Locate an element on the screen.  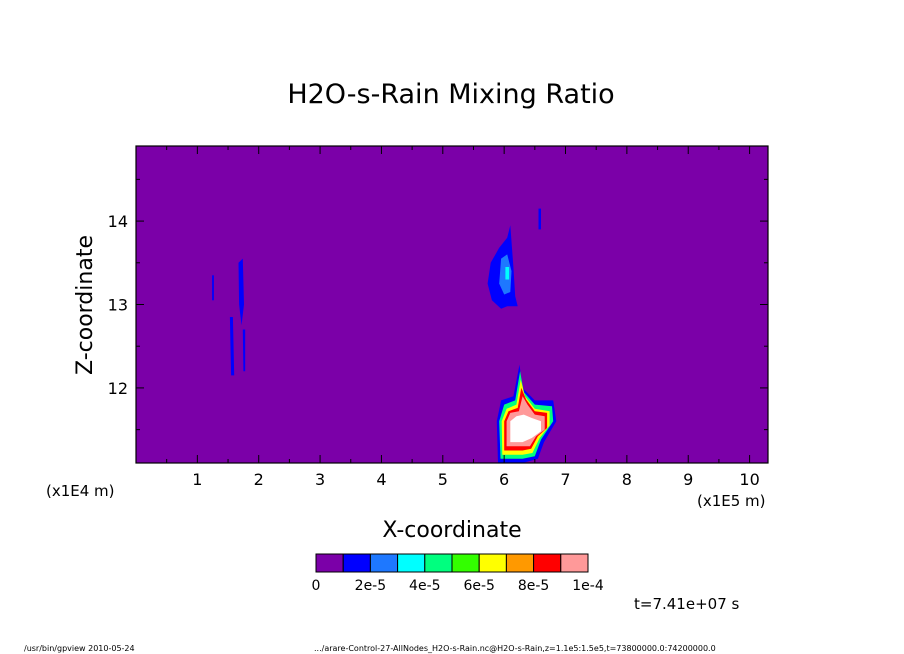
colorbar-label: 0 is located at coordinates (316, 586).